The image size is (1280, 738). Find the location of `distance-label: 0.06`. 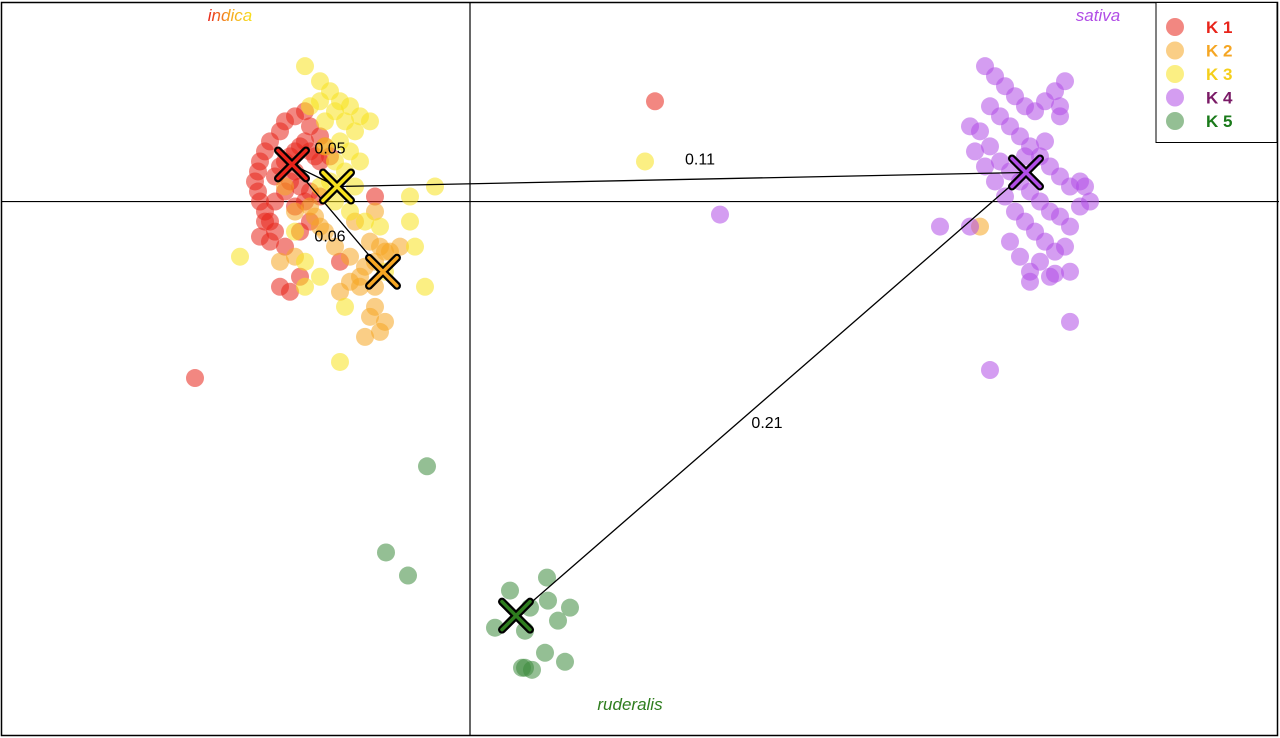

distance-label: 0.06 is located at coordinates (329, 237).